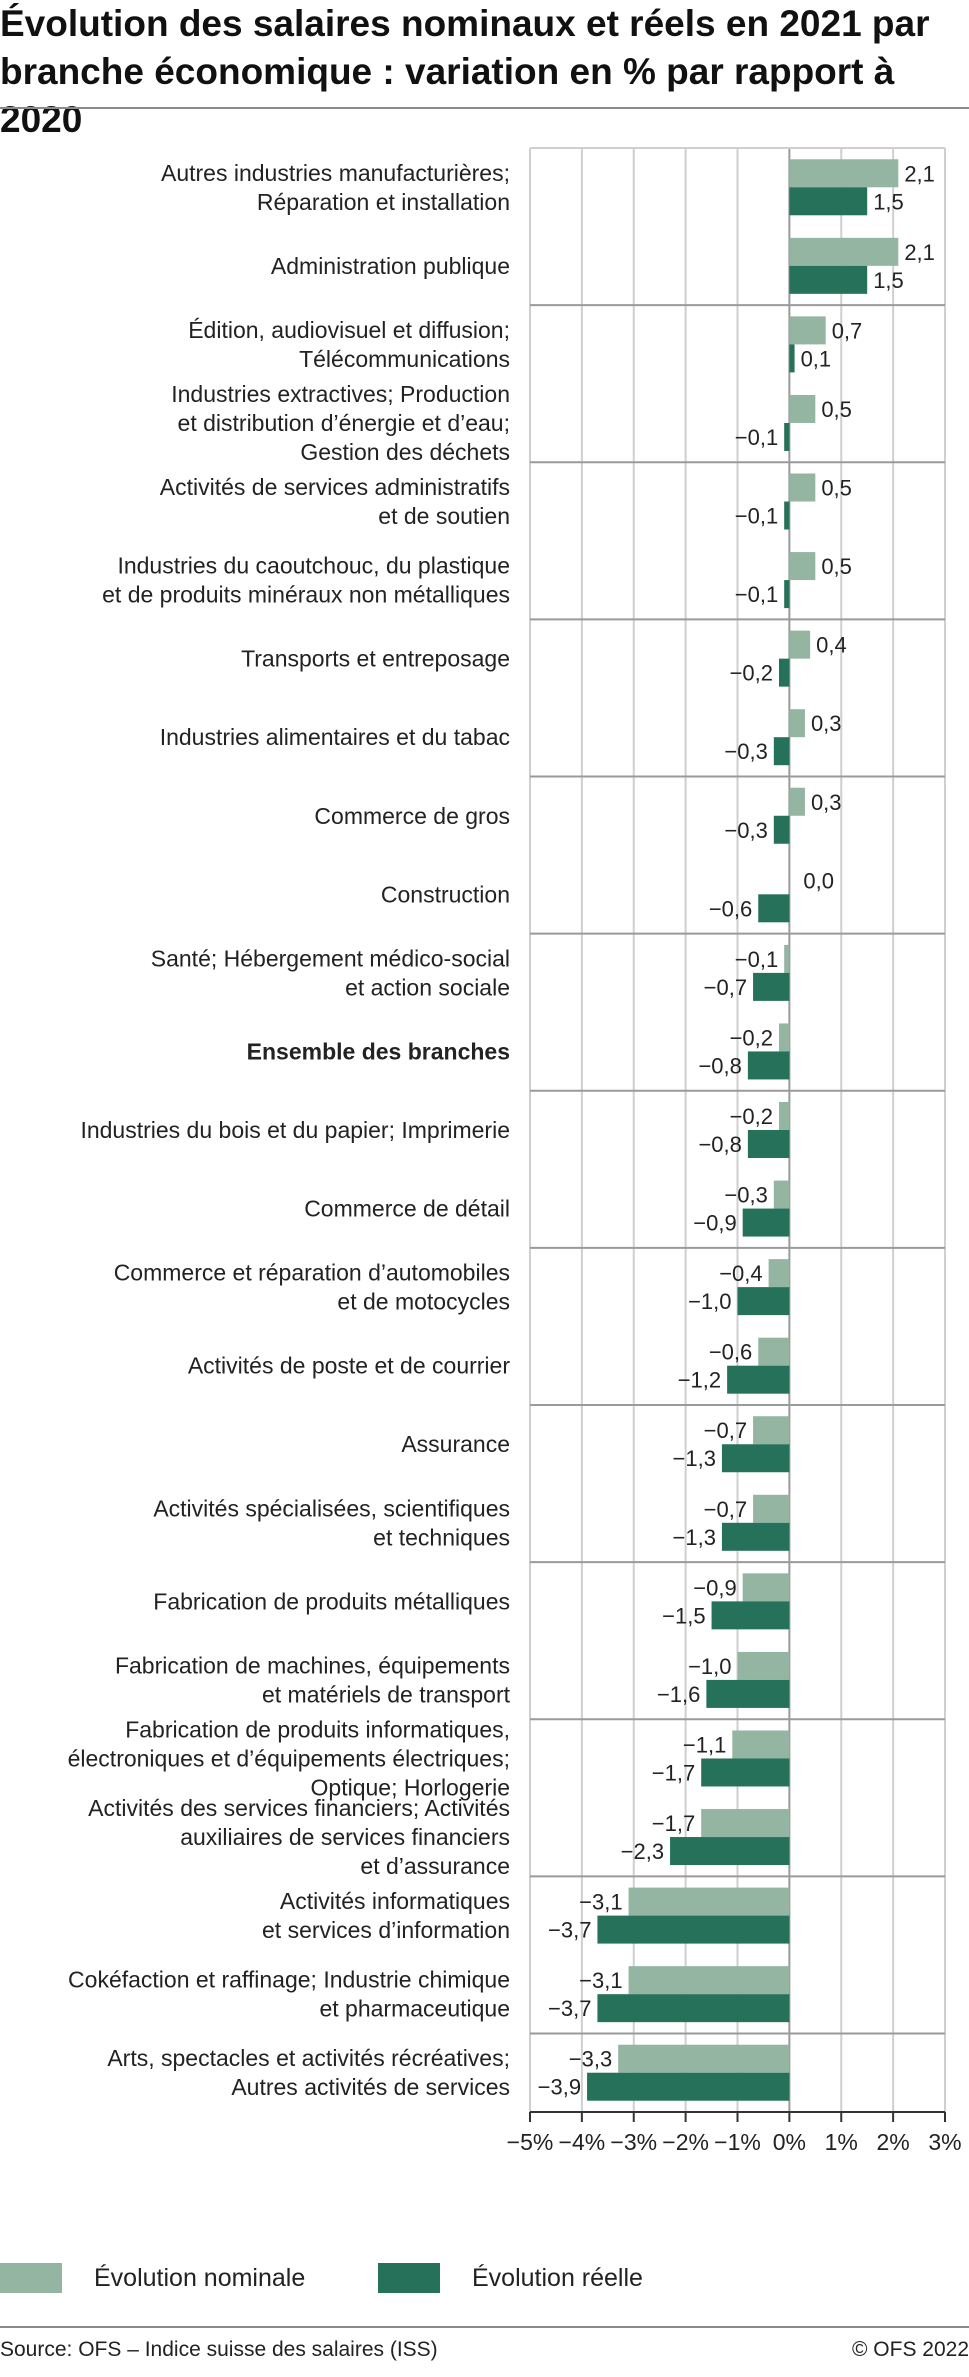 The height and width of the screenshot is (2377, 969). Describe the element at coordinates (414, 2009) in the screenshot. I see `category-label-23-1: et pharmaceutique` at that location.